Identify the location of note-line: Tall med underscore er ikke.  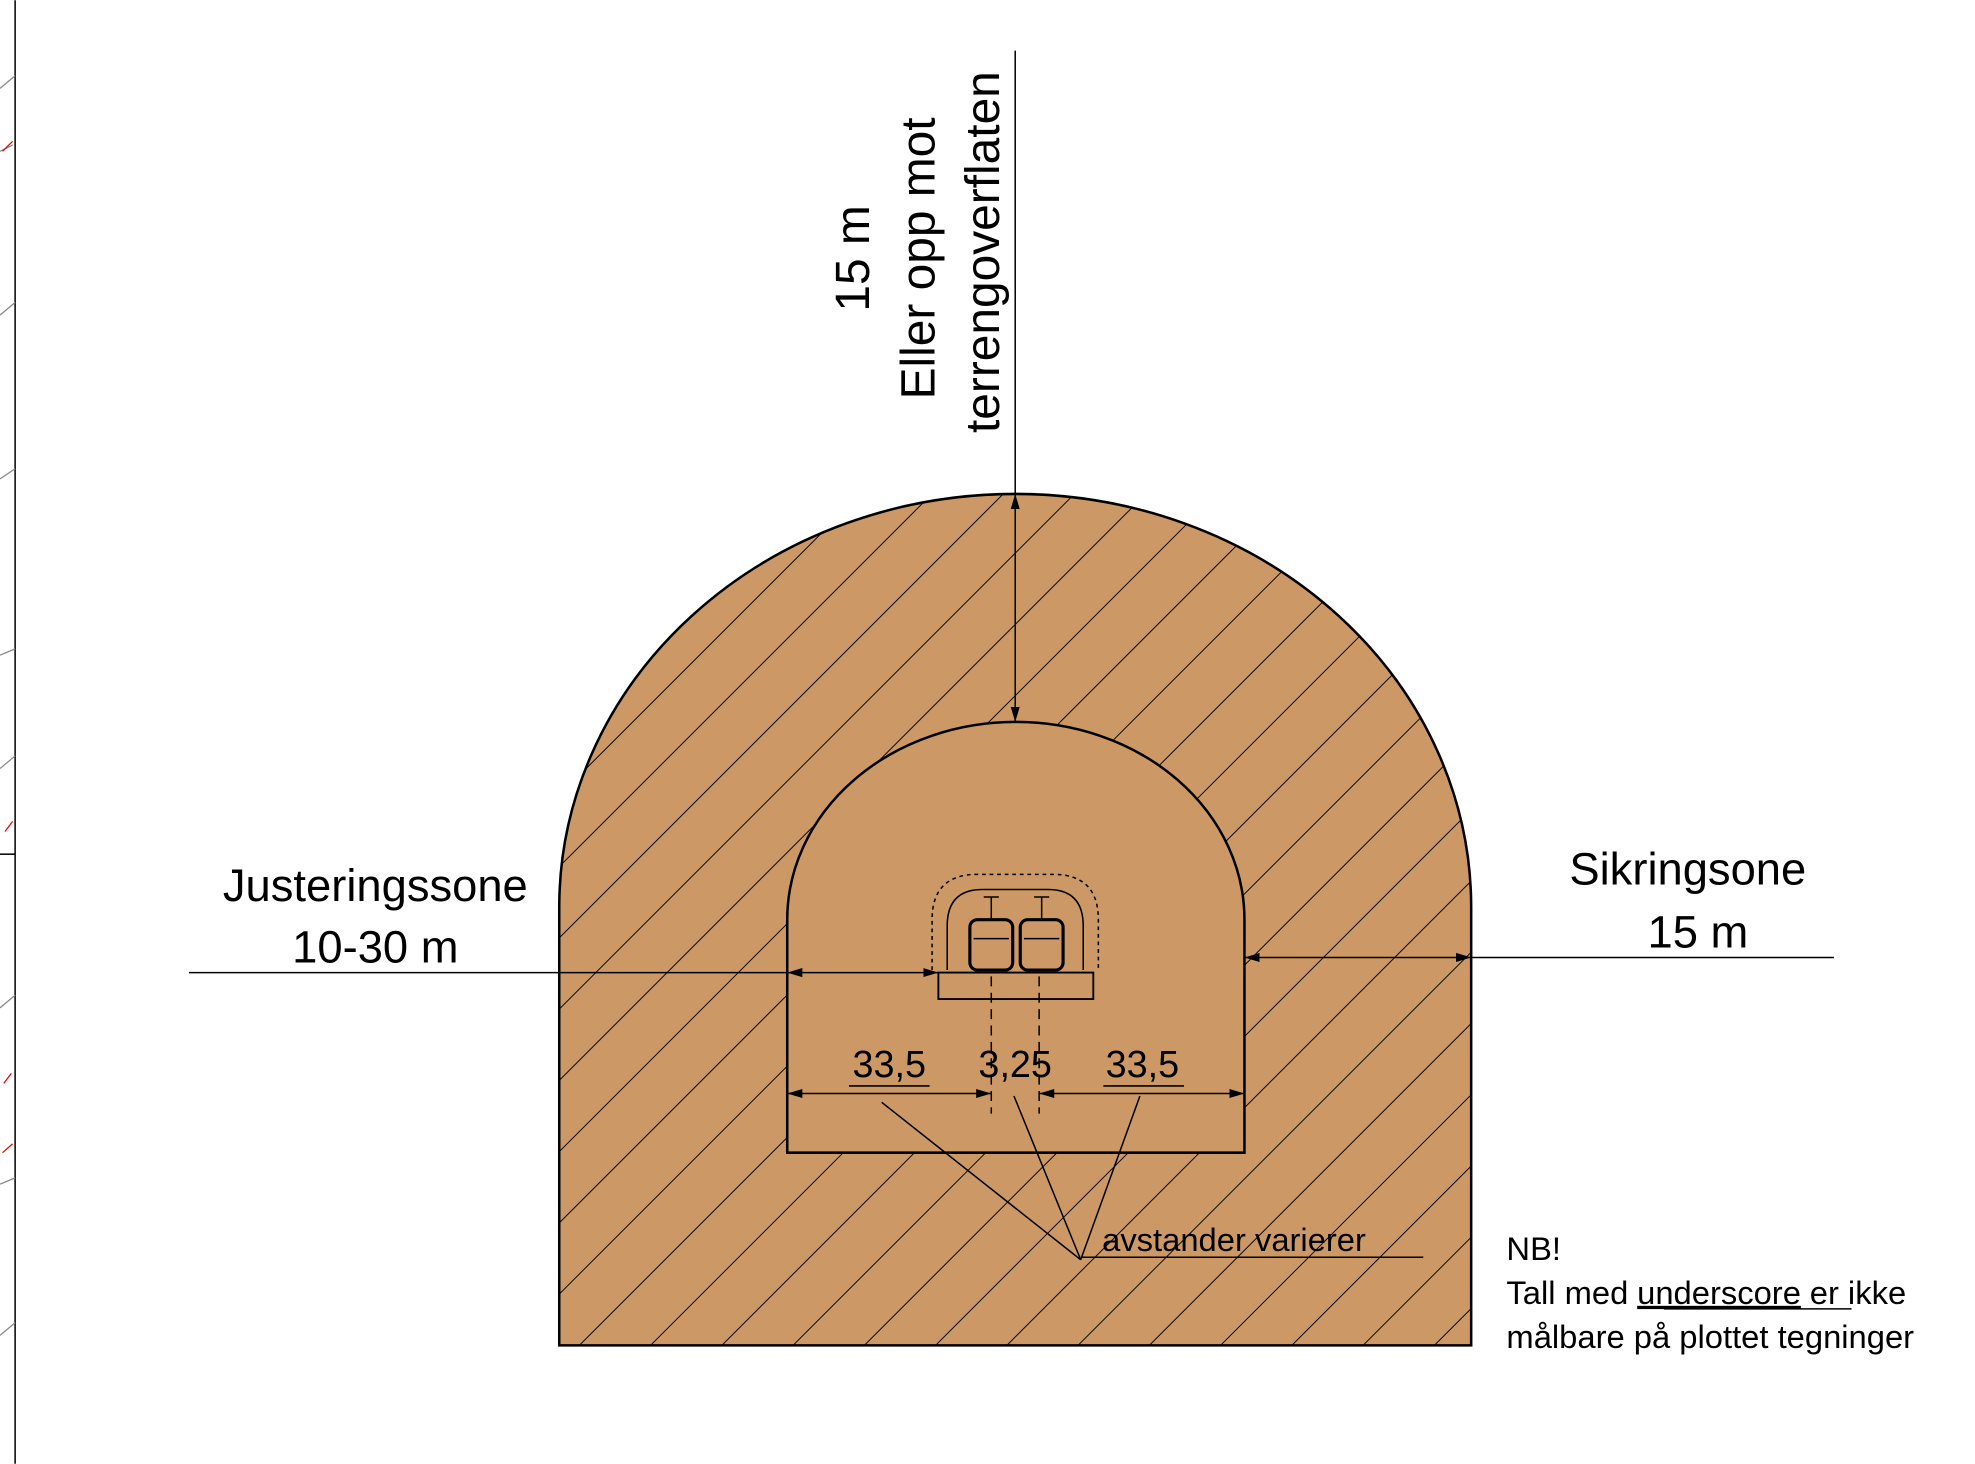
(1706, 1292).